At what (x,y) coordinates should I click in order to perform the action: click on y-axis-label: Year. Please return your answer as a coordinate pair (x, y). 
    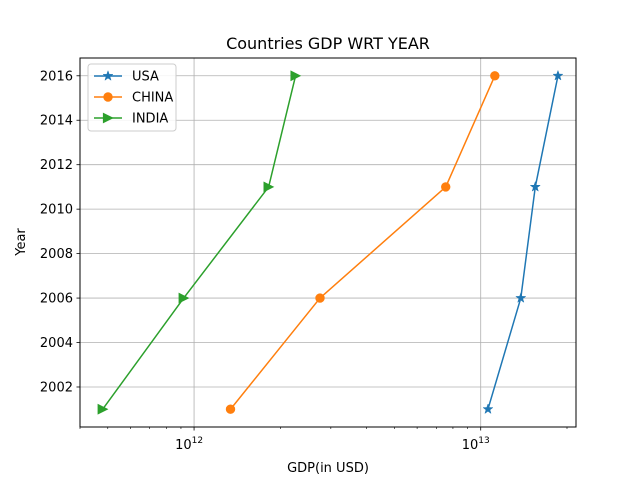
    Looking at the image, I should click on (21, 242).